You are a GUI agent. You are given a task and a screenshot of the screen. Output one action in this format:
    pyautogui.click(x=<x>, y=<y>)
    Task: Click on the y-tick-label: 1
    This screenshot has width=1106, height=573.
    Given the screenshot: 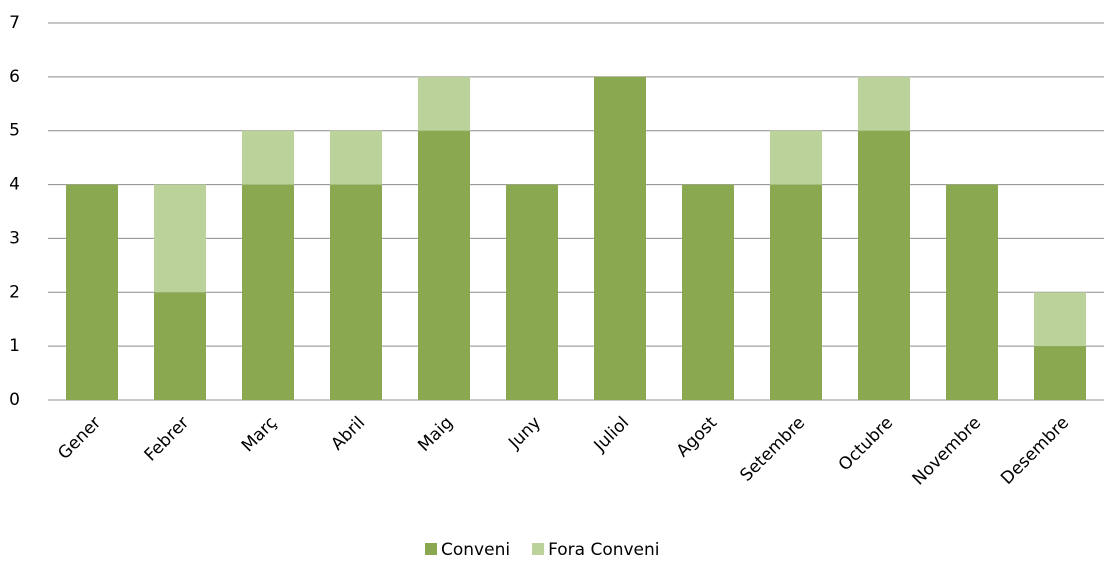 What is the action you would take?
    pyautogui.click(x=14, y=346)
    